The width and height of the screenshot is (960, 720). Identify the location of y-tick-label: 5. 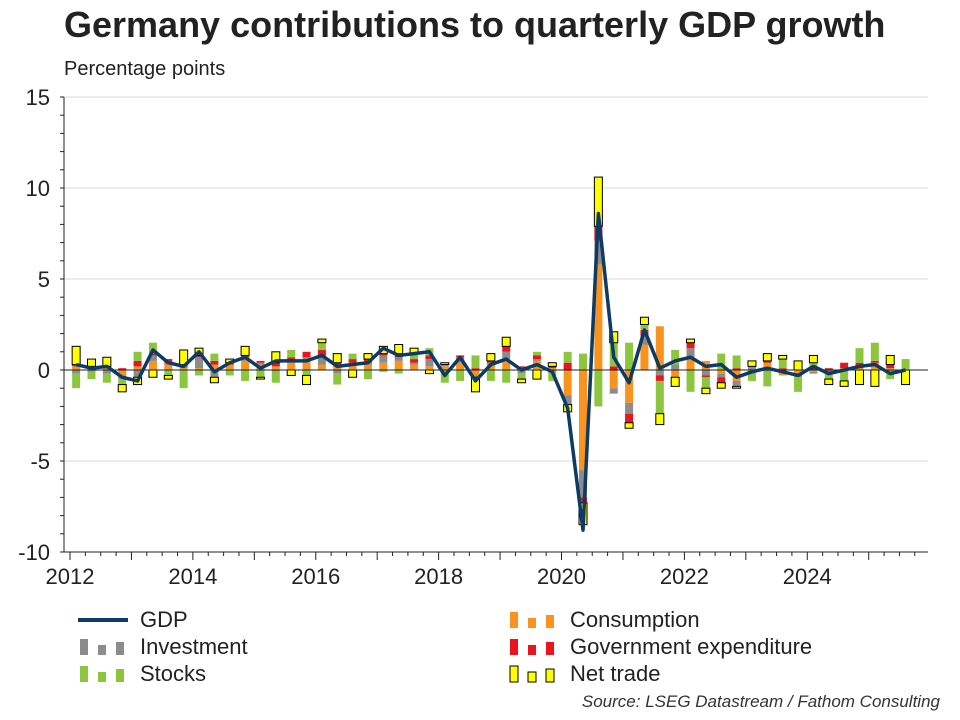
(44, 279).